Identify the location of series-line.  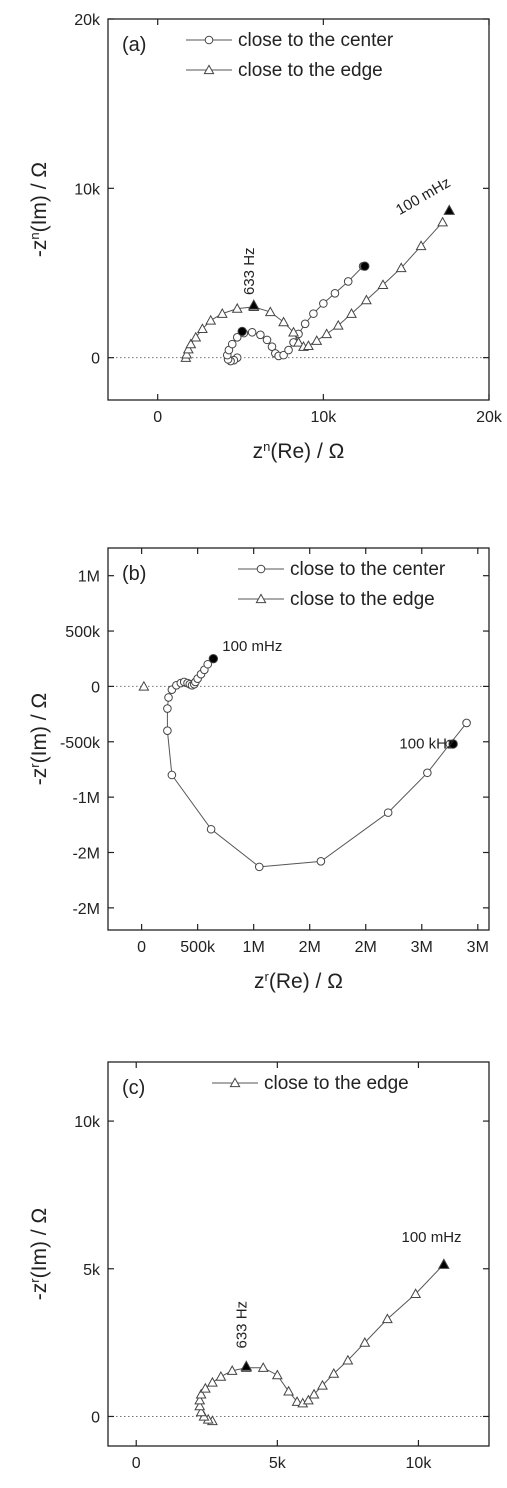
(314, 289).